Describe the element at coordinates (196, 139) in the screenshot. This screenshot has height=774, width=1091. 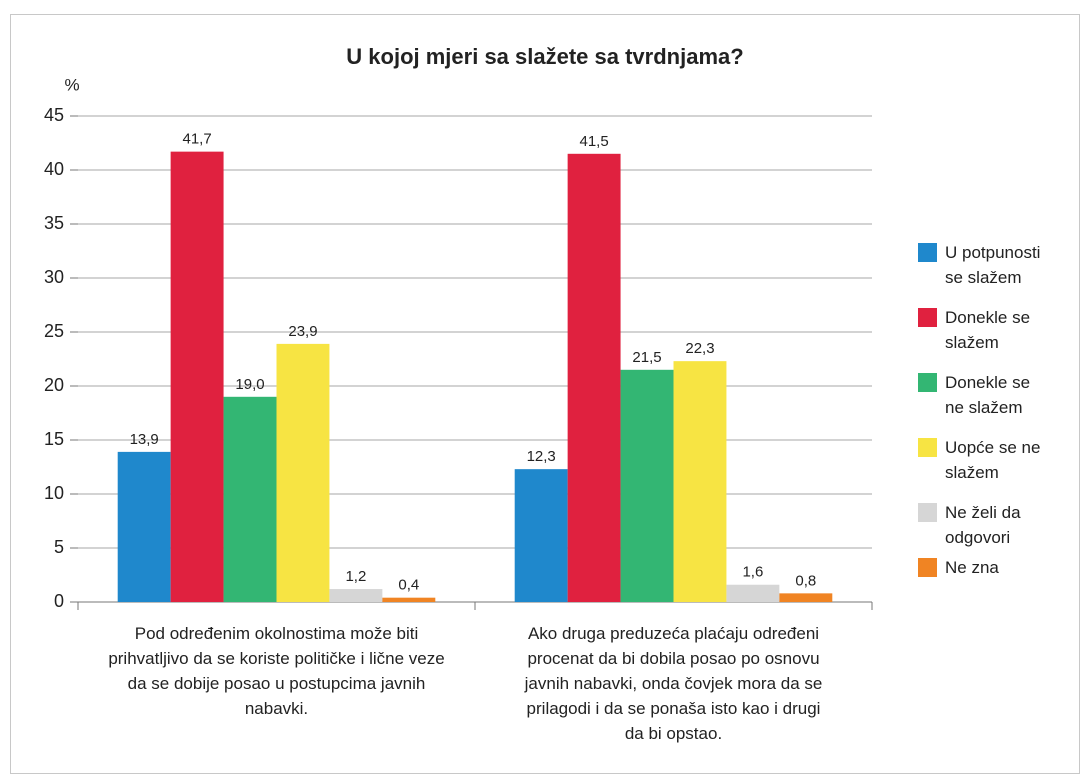
I see `value-label: 41,7` at that location.